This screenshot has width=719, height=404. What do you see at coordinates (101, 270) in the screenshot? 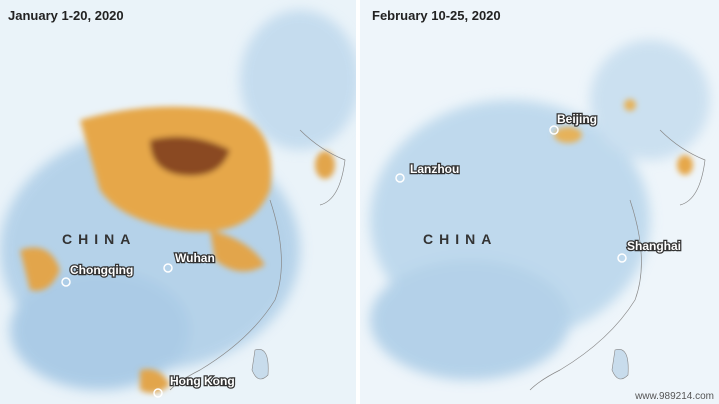
I see `city-label: Chongqing` at bounding box center [101, 270].